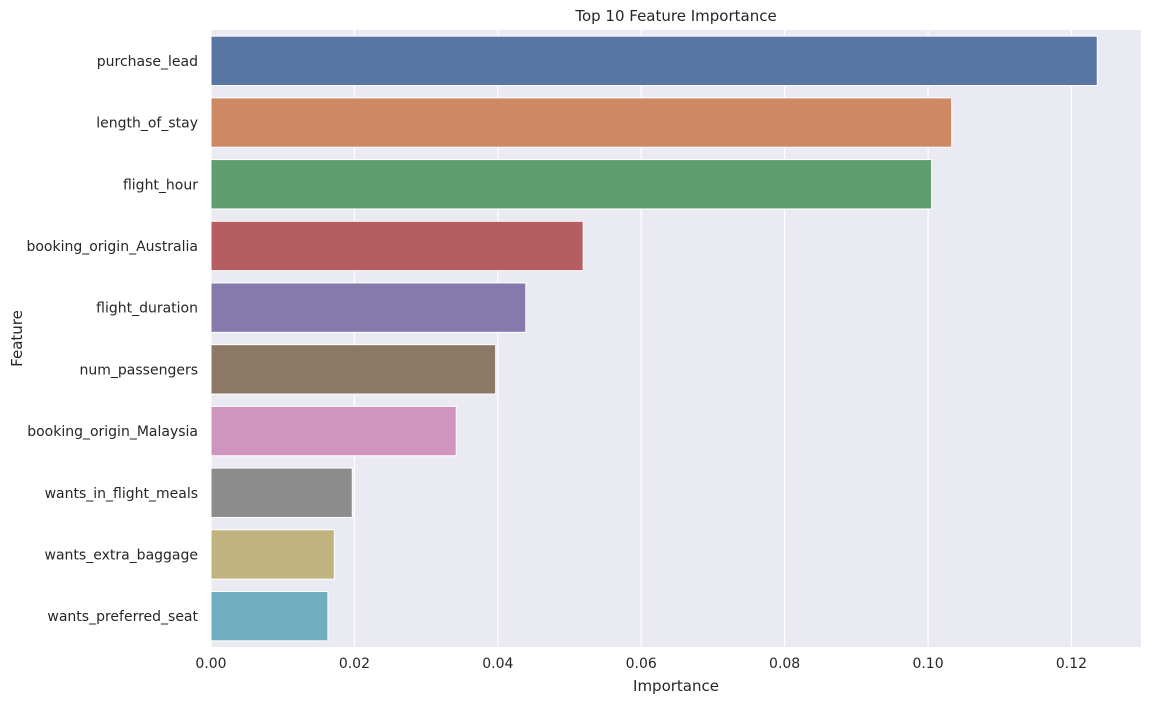  Describe the element at coordinates (121, 555) in the screenshot. I see `y-tick-label: wants_extra_baggage` at that location.